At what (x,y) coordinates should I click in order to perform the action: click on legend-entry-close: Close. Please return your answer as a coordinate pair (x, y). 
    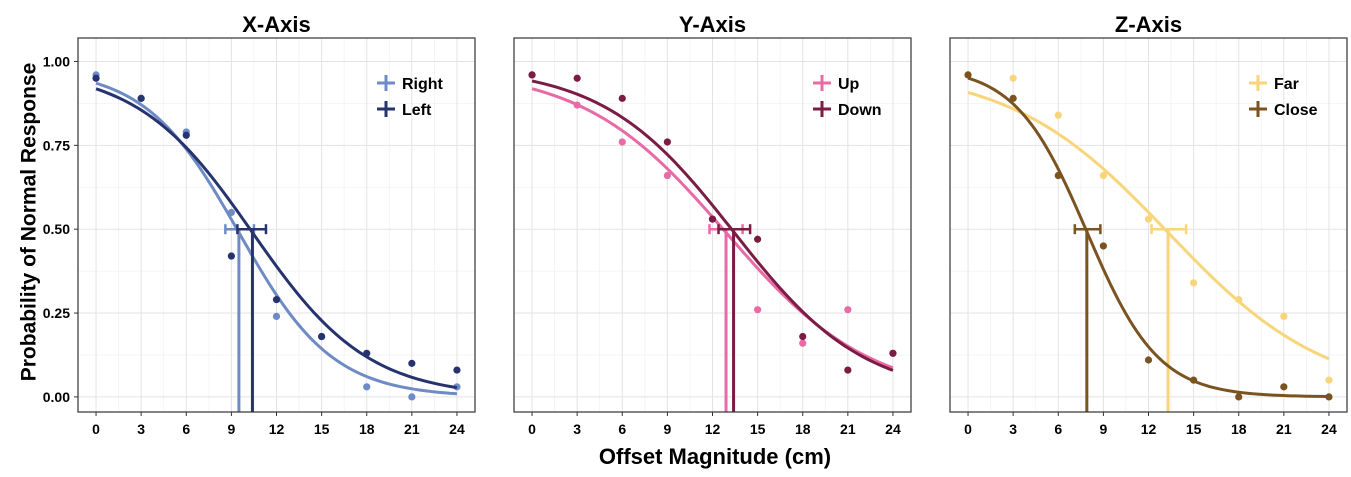
    Looking at the image, I should click on (1283, 110).